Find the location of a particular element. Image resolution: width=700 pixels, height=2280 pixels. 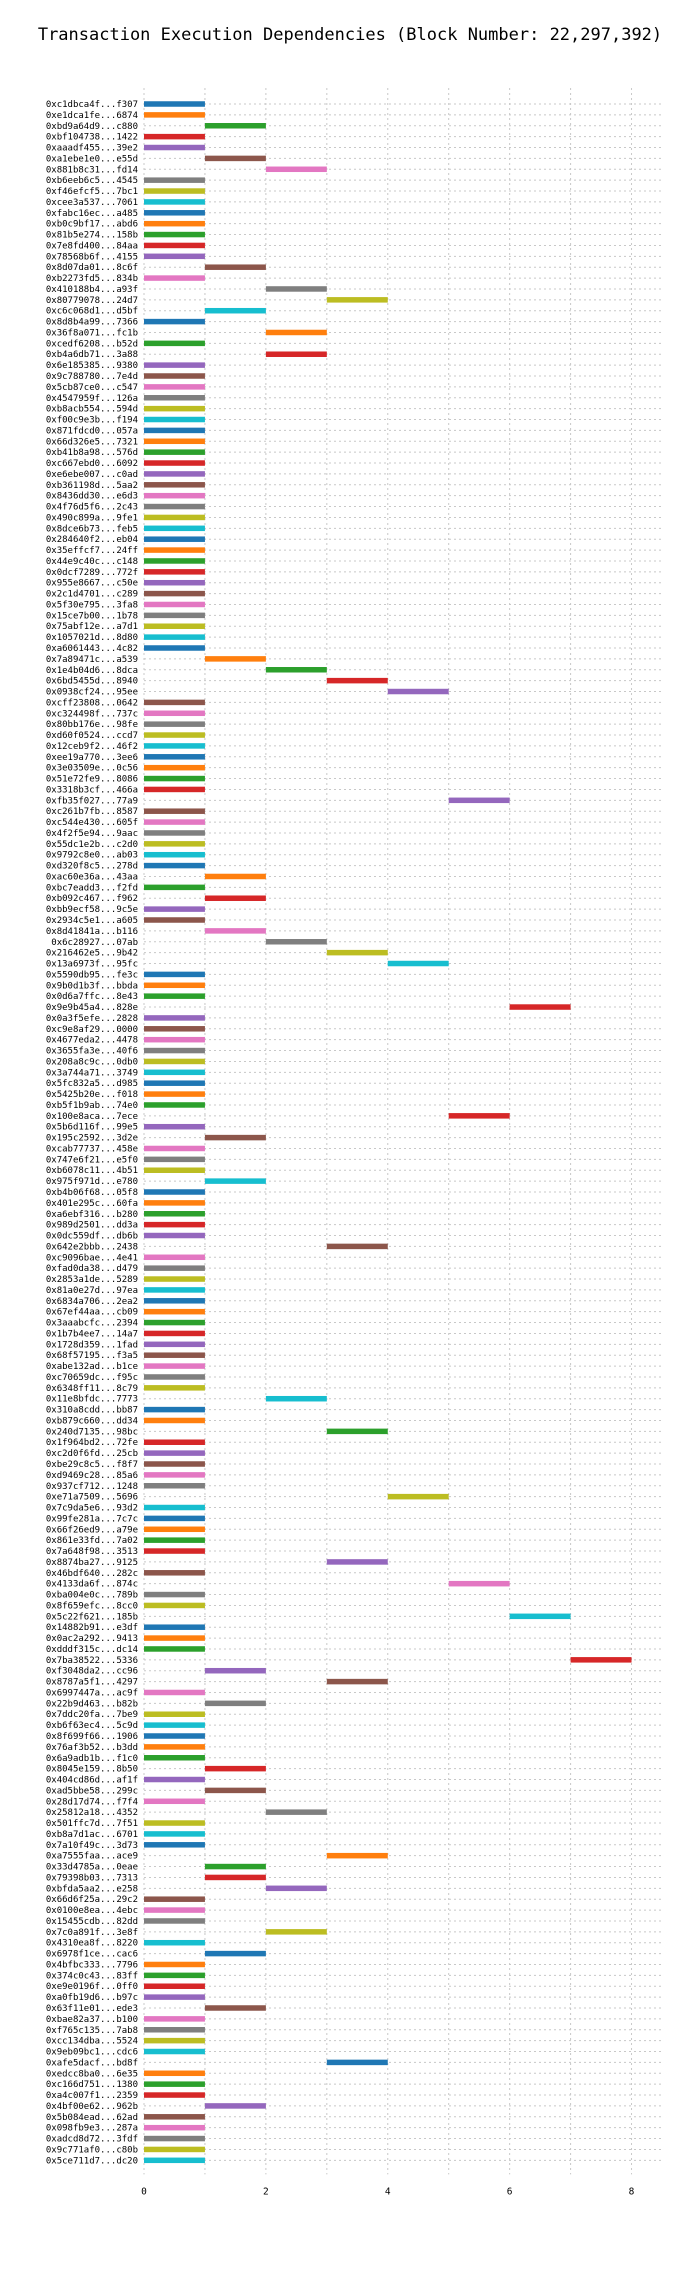

transaction-label: 0xee19a770...3ee6 is located at coordinates (92, 758).